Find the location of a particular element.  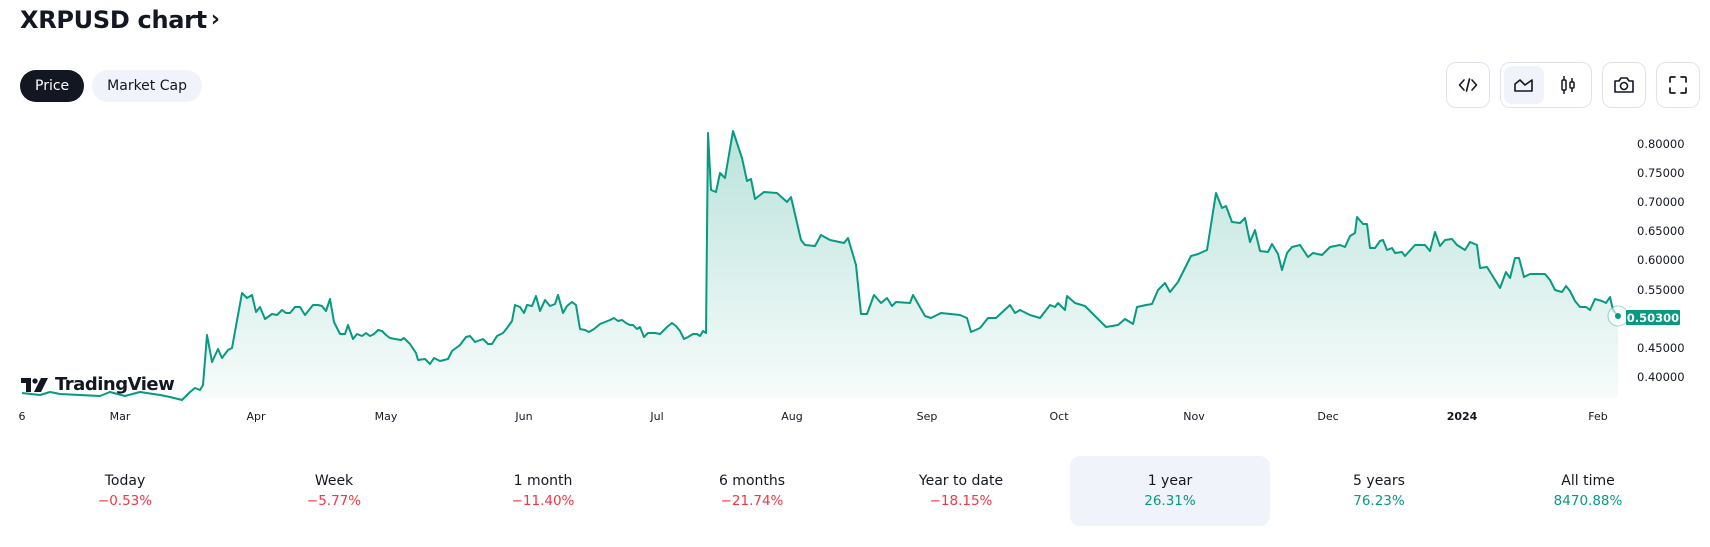

x-tick: Jun is located at coordinates (524, 416).